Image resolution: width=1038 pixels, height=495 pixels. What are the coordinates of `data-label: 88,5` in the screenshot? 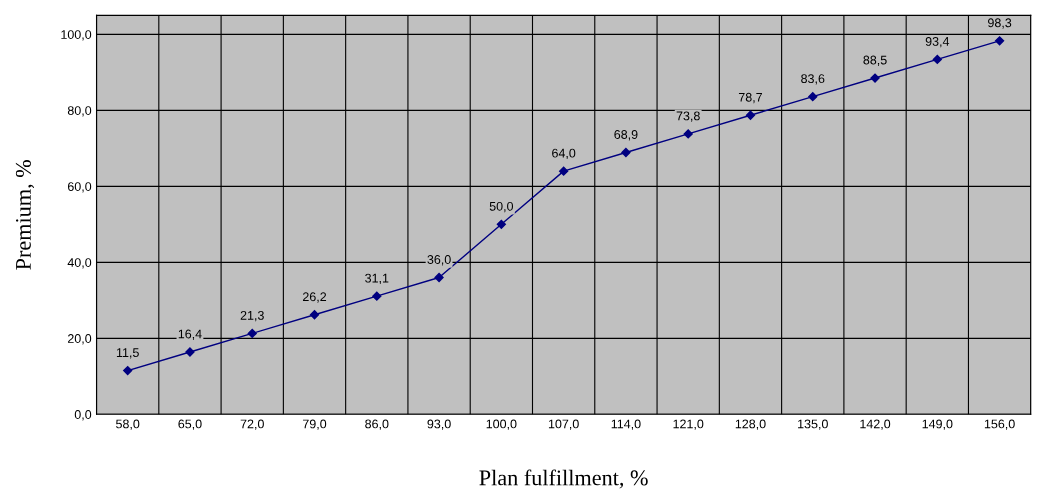 It's located at (875, 60).